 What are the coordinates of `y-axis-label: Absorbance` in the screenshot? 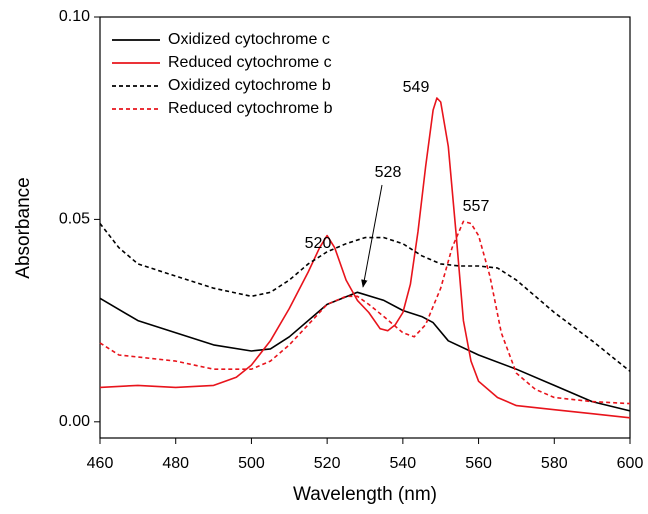 It's located at (23, 227).